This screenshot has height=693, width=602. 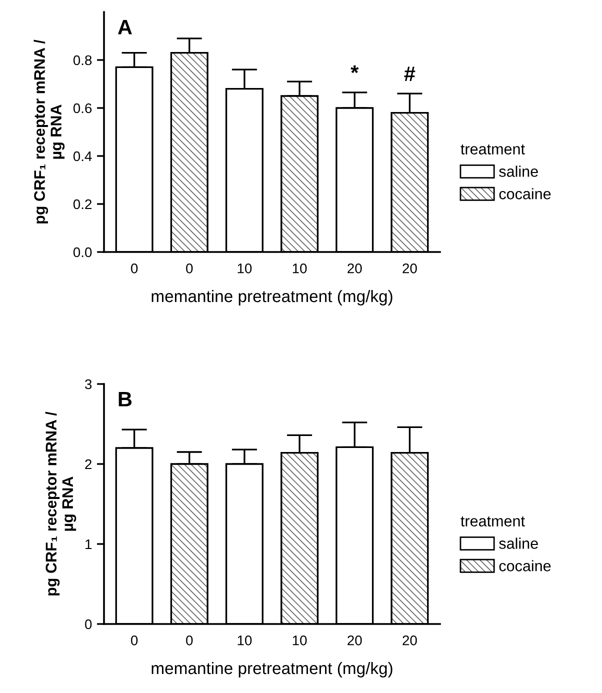 What do you see at coordinates (88, 624) in the screenshot?
I see `y-tick-label: 0` at bounding box center [88, 624].